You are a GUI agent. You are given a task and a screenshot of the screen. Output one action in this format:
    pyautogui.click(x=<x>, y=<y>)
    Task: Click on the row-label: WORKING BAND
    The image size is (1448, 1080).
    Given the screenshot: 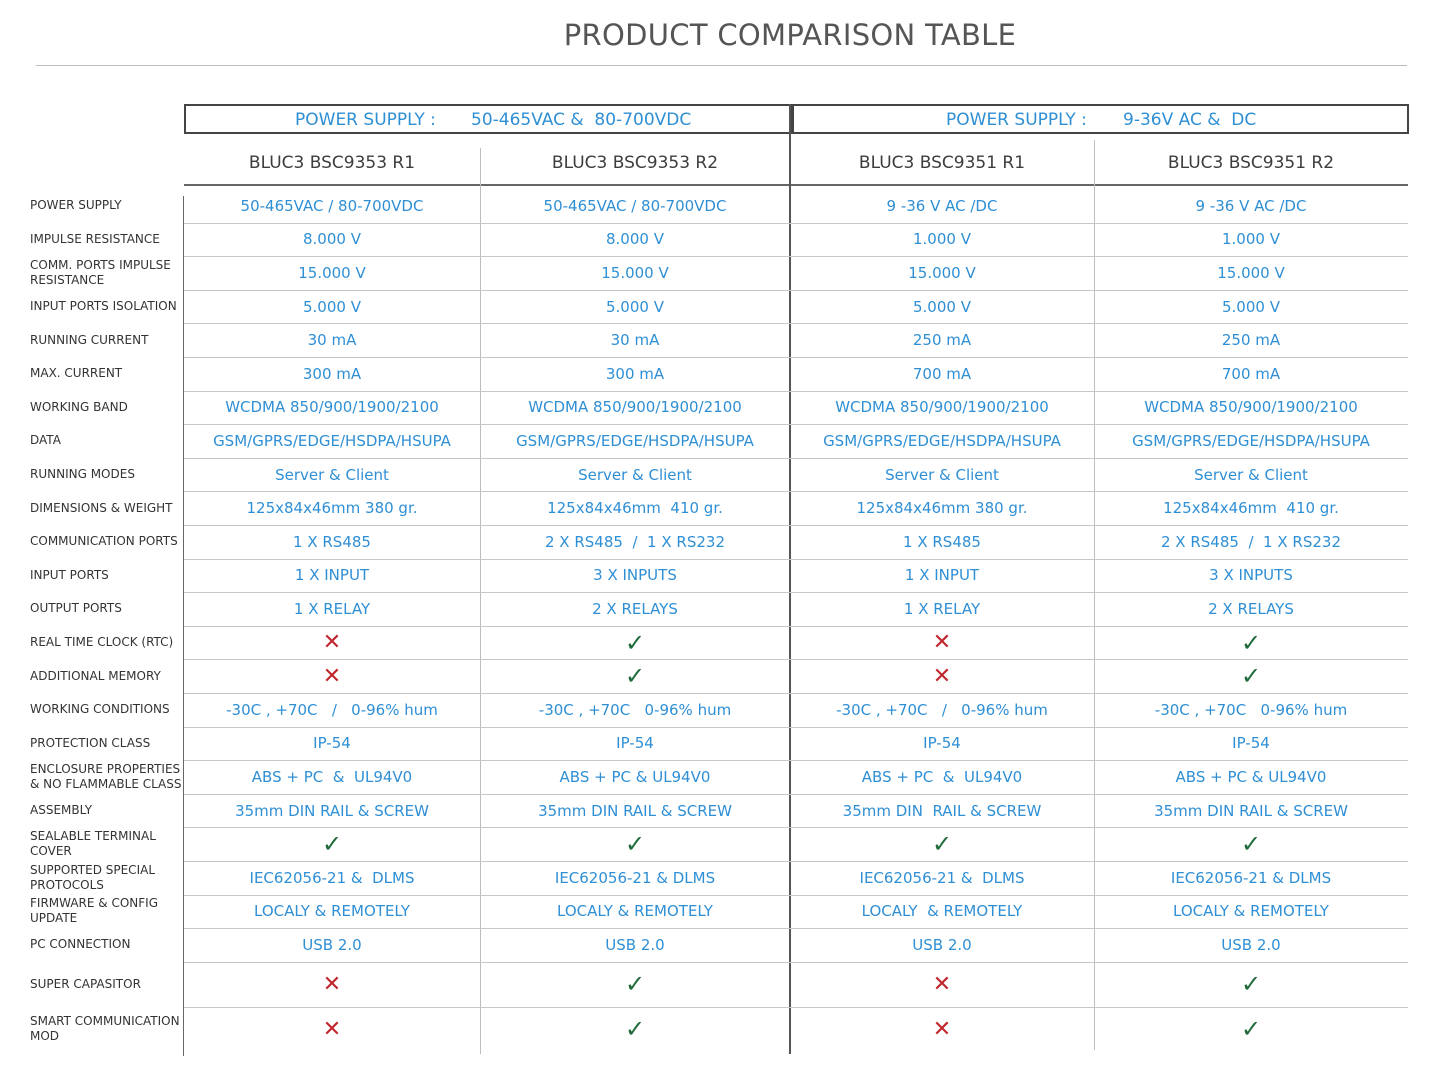 What is the action you would take?
    pyautogui.click(x=79, y=406)
    